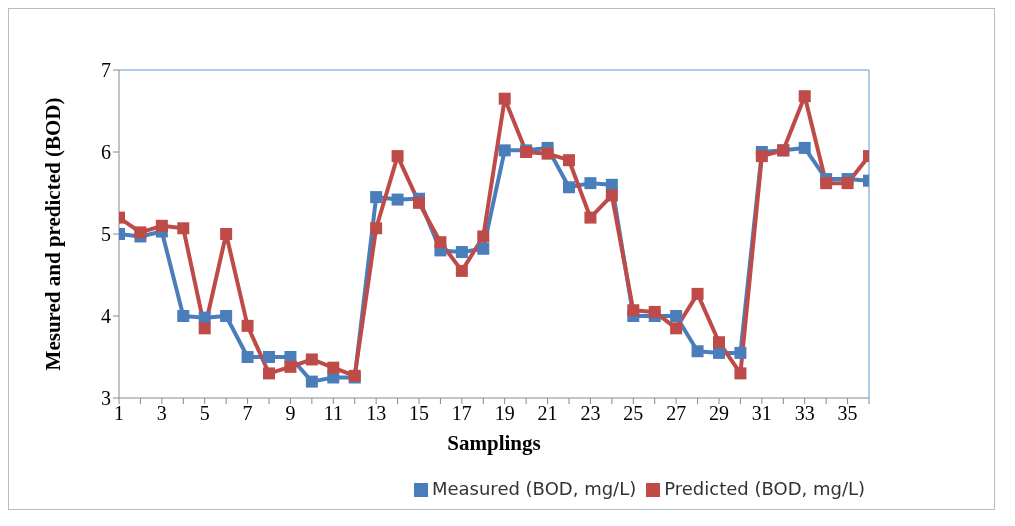 The width and height of the screenshot is (1015, 526). I want to click on x-tick-label: 27, so click(676, 413).